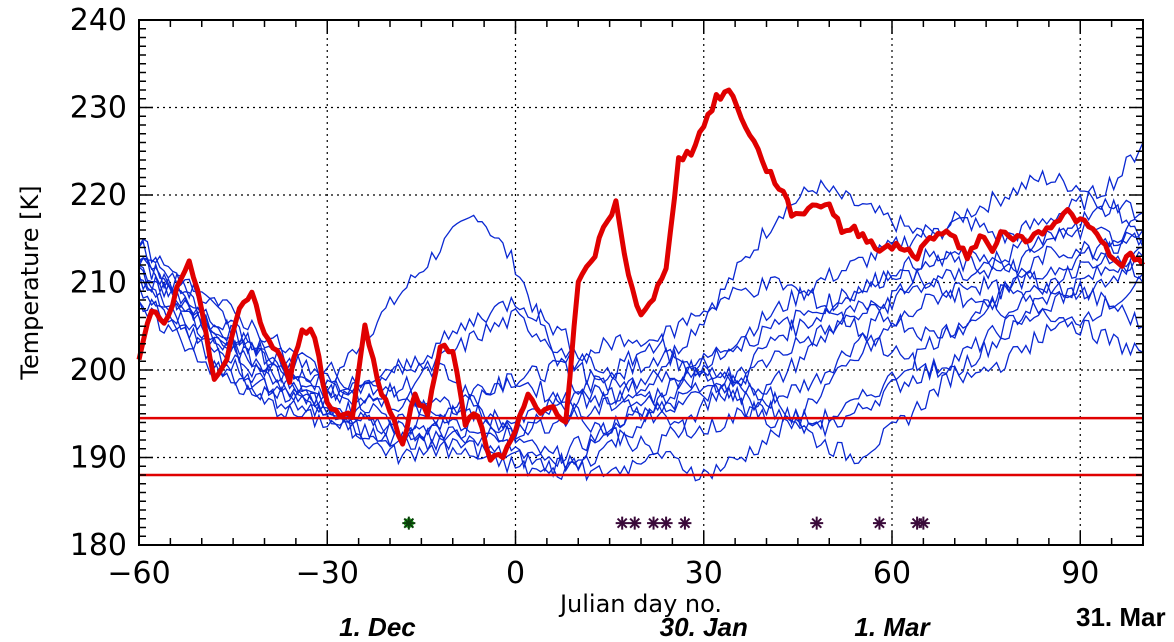 This screenshot has height=642, width=1174. I want to click on y-tick-label: 240, so click(98, 20).